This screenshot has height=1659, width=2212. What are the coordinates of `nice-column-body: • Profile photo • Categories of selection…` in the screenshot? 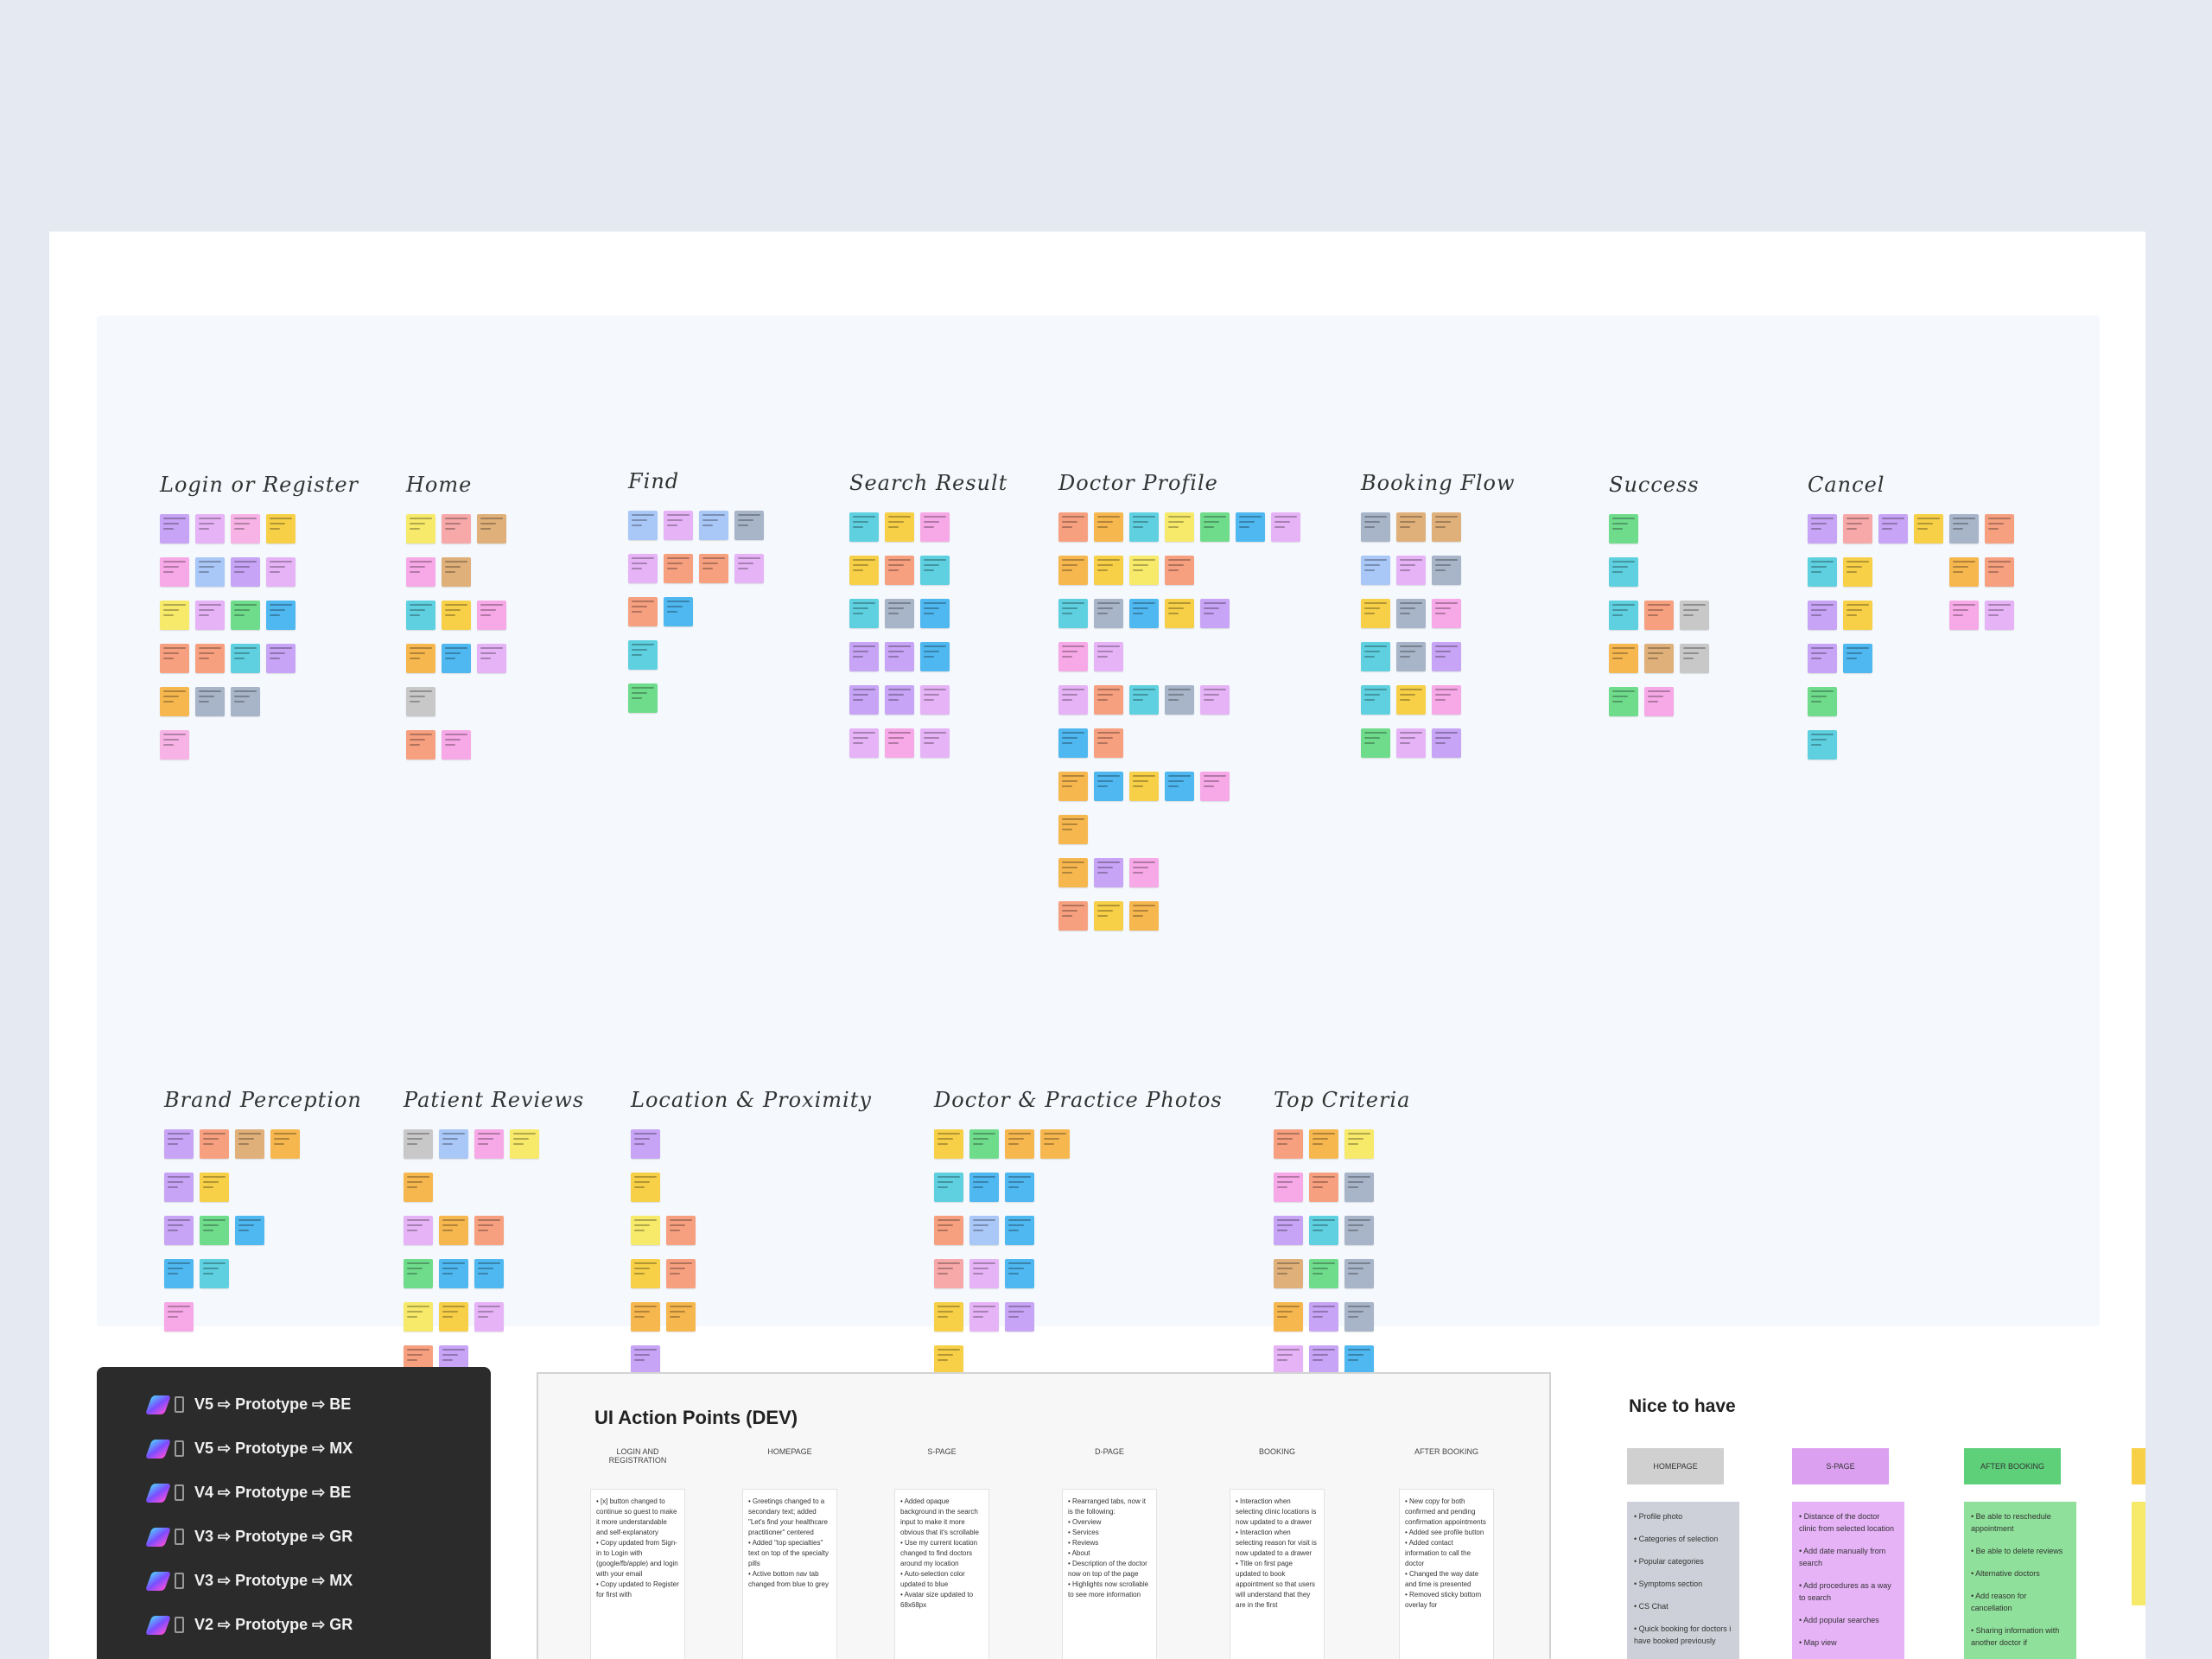 It's located at (1683, 1580).